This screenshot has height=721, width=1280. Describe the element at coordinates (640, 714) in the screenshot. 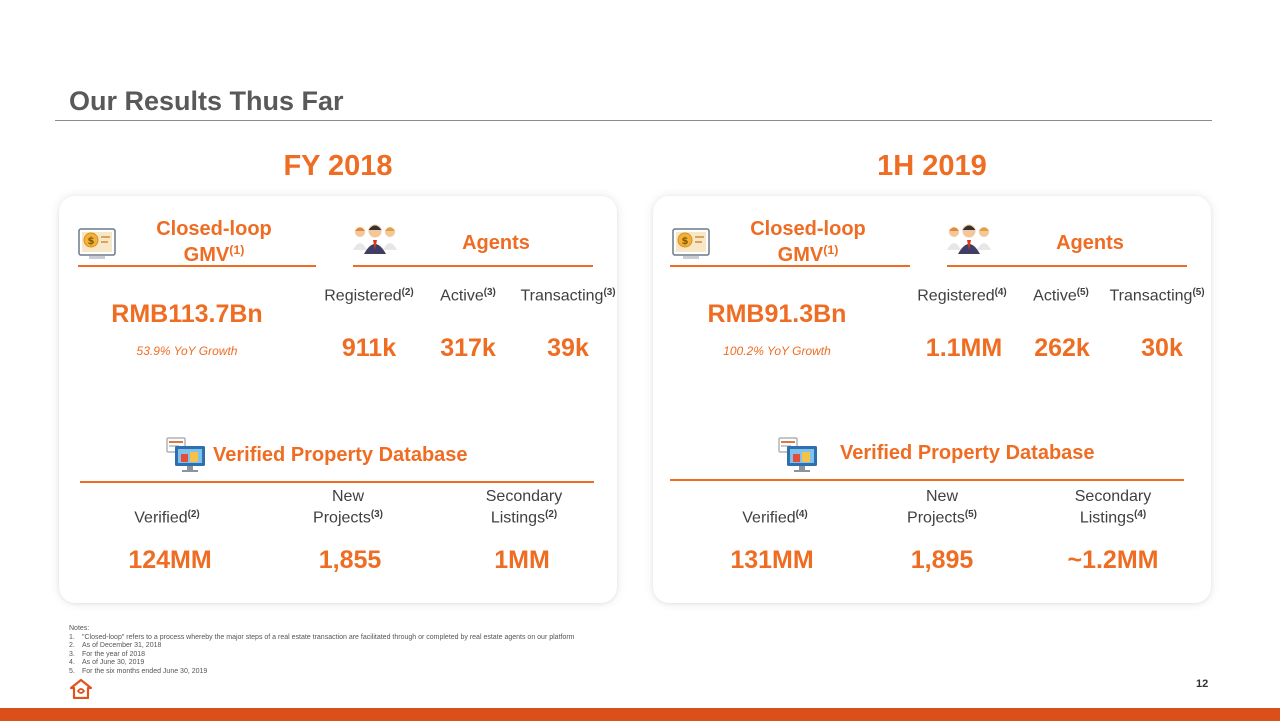

I see `footer-bar` at that location.